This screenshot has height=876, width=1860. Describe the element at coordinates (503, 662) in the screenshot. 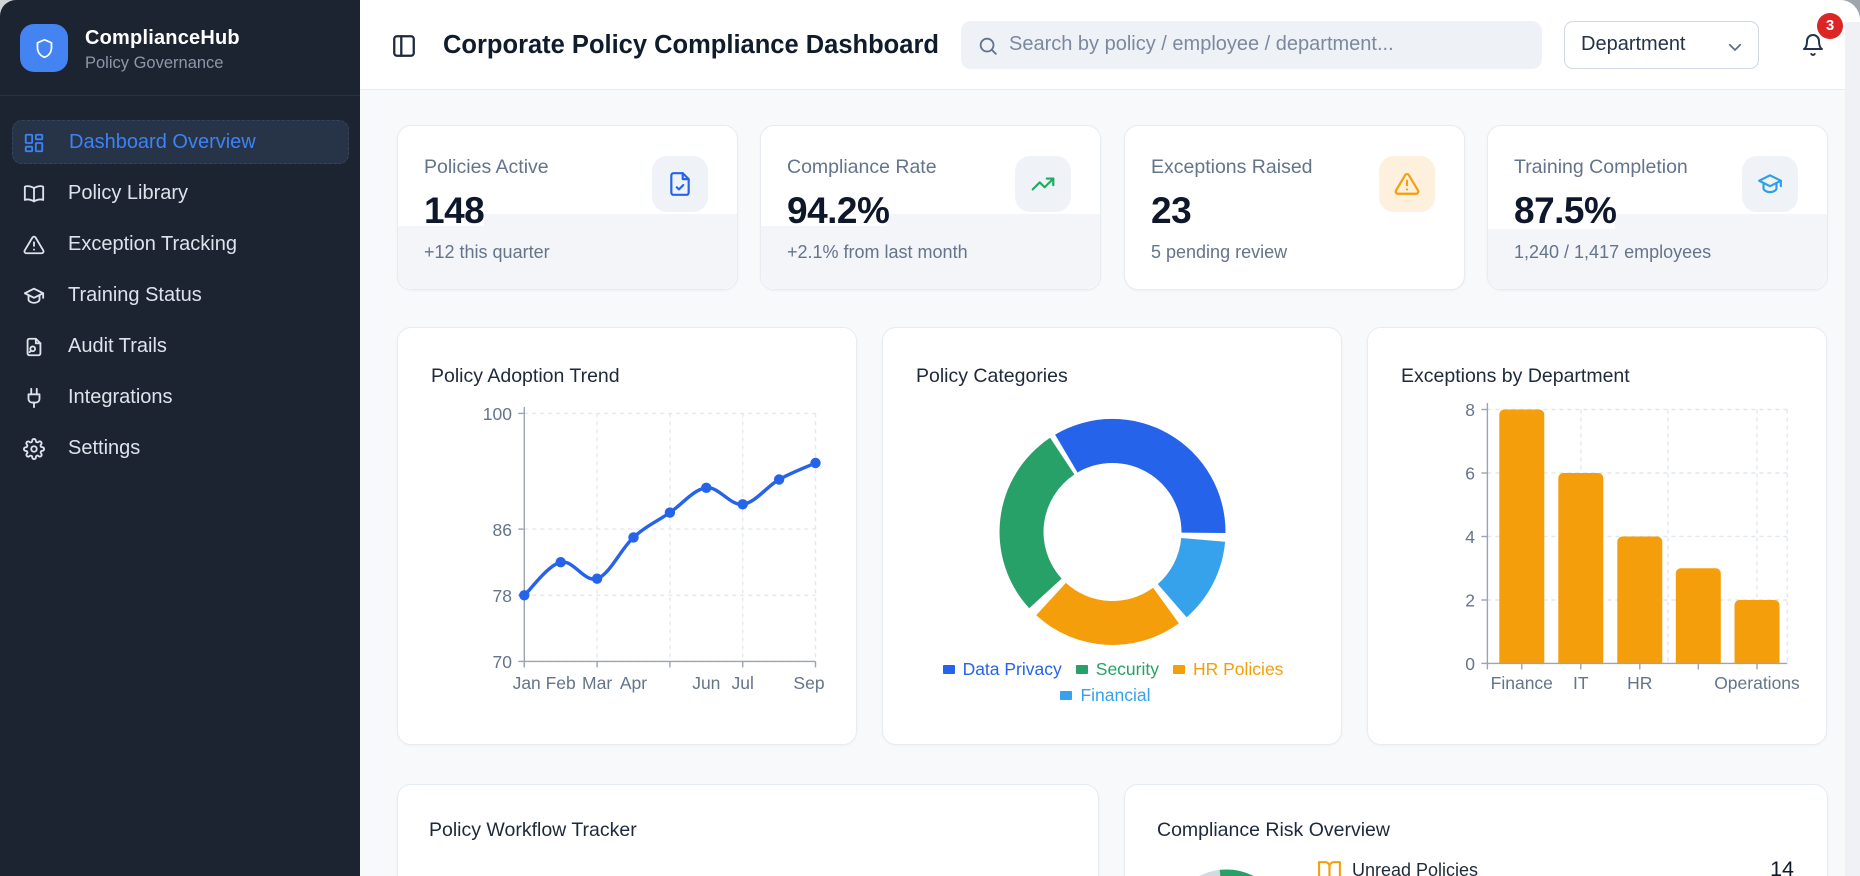

I see `svg-text: 70` at that location.